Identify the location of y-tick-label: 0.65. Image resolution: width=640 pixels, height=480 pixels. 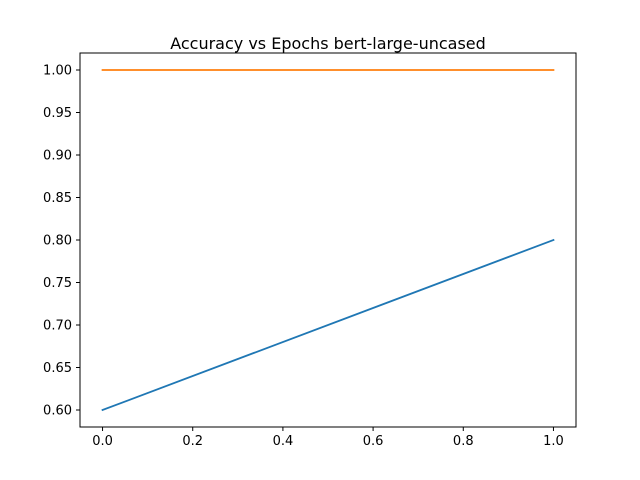
(57, 368).